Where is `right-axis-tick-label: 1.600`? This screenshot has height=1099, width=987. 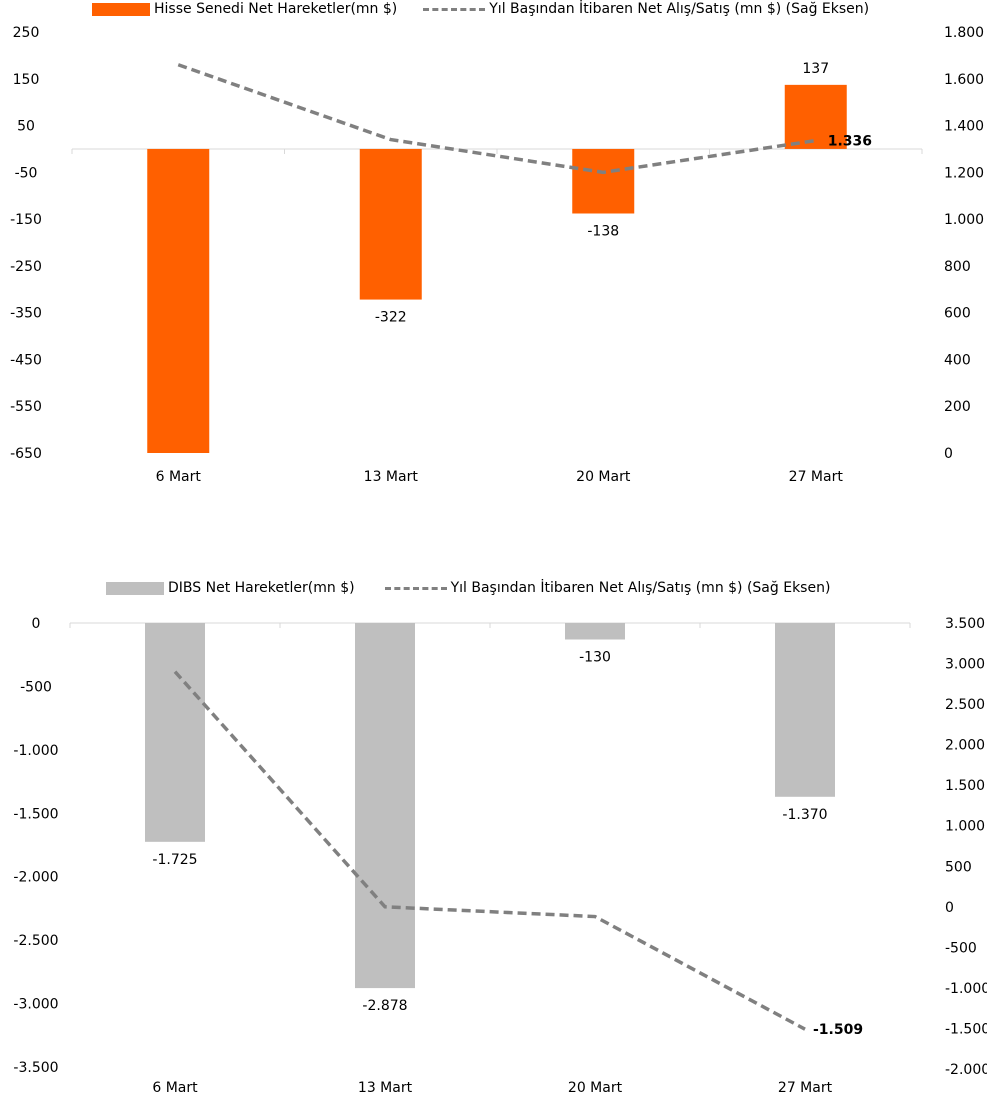 right-axis-tick-label: 1.600 is located at coordinates (964, 80).